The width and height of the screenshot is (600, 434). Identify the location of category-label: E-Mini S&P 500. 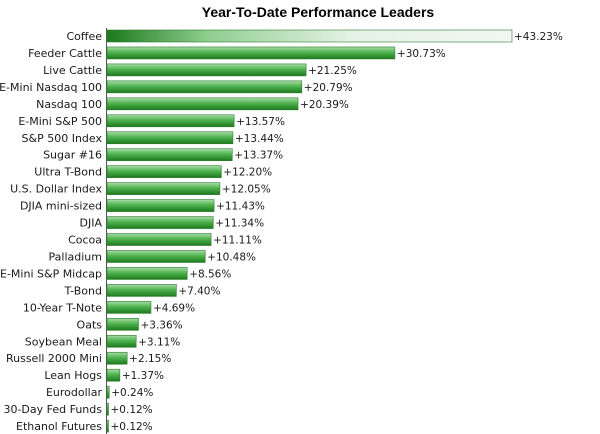
(60, 121).